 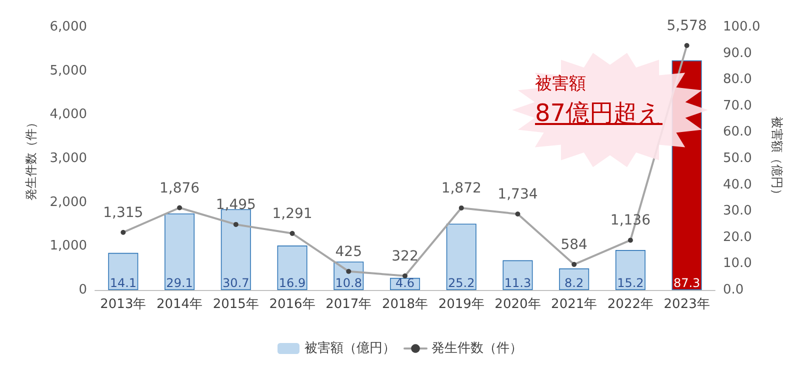 What do you see at coordinates (737, 80) in the screenshot?
I see `y2-tick-label: 80.0` at bounding box center [737, 80].